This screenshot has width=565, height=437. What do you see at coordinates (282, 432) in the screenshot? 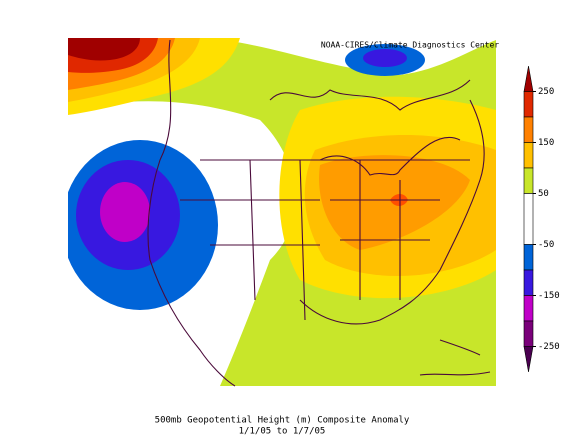
I see `caption-dates: 1/1/05 to 1/7/05` at bounding box center [282, 432].